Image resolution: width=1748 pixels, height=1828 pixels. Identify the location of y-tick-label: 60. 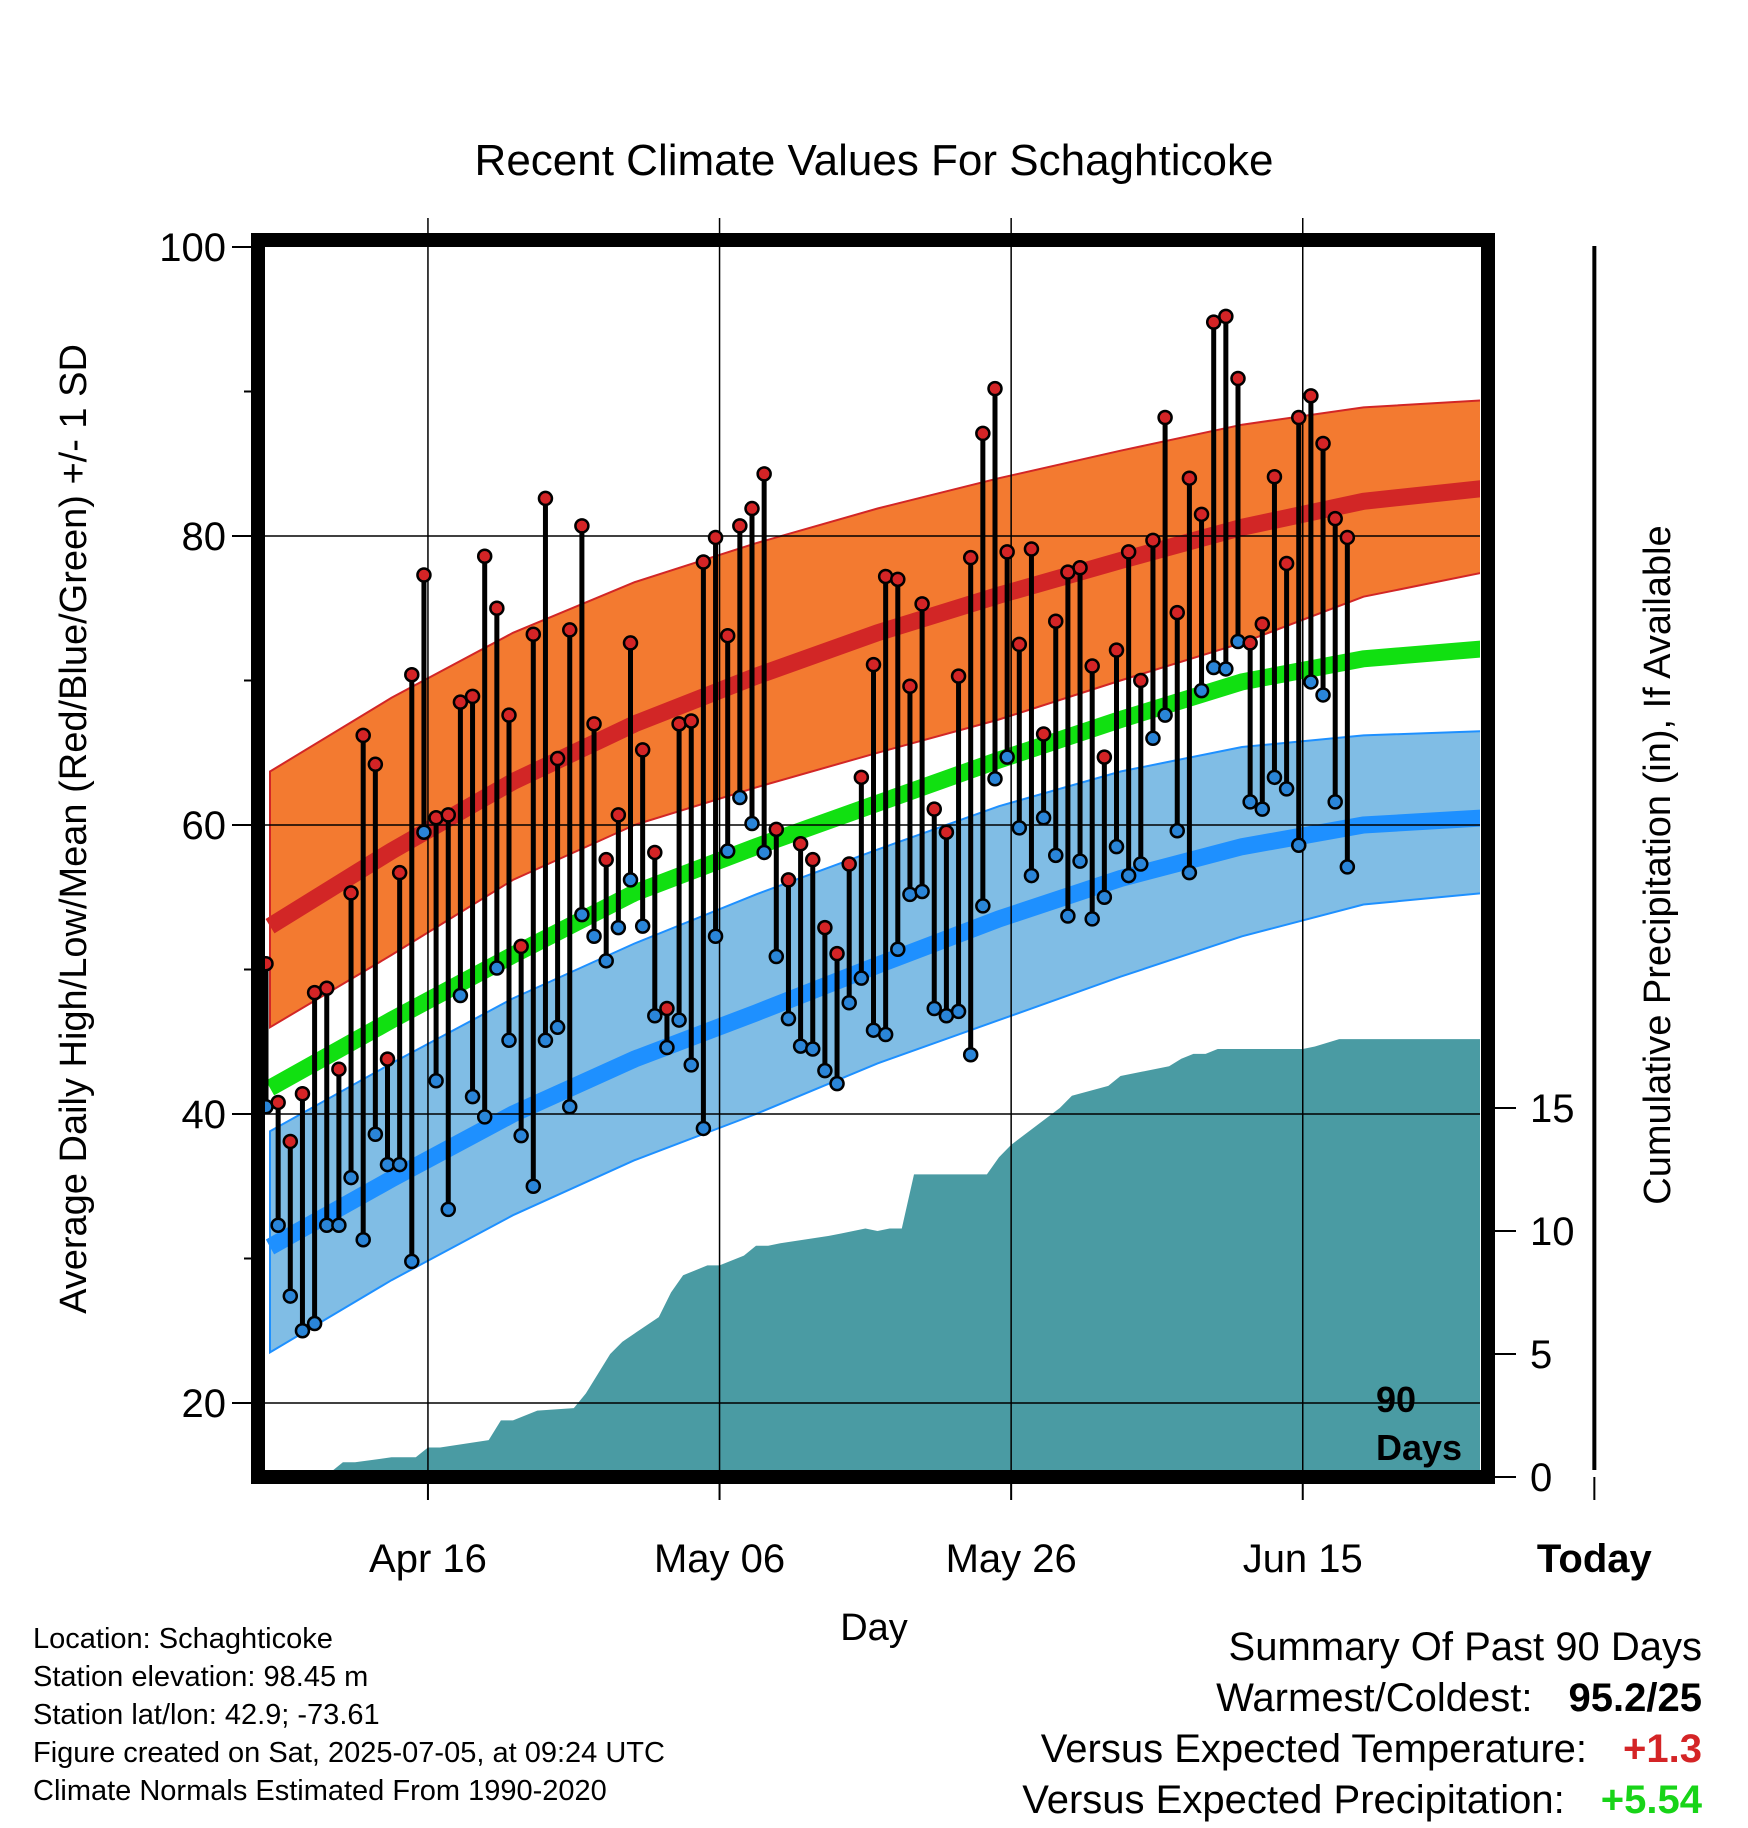
(204, 826).